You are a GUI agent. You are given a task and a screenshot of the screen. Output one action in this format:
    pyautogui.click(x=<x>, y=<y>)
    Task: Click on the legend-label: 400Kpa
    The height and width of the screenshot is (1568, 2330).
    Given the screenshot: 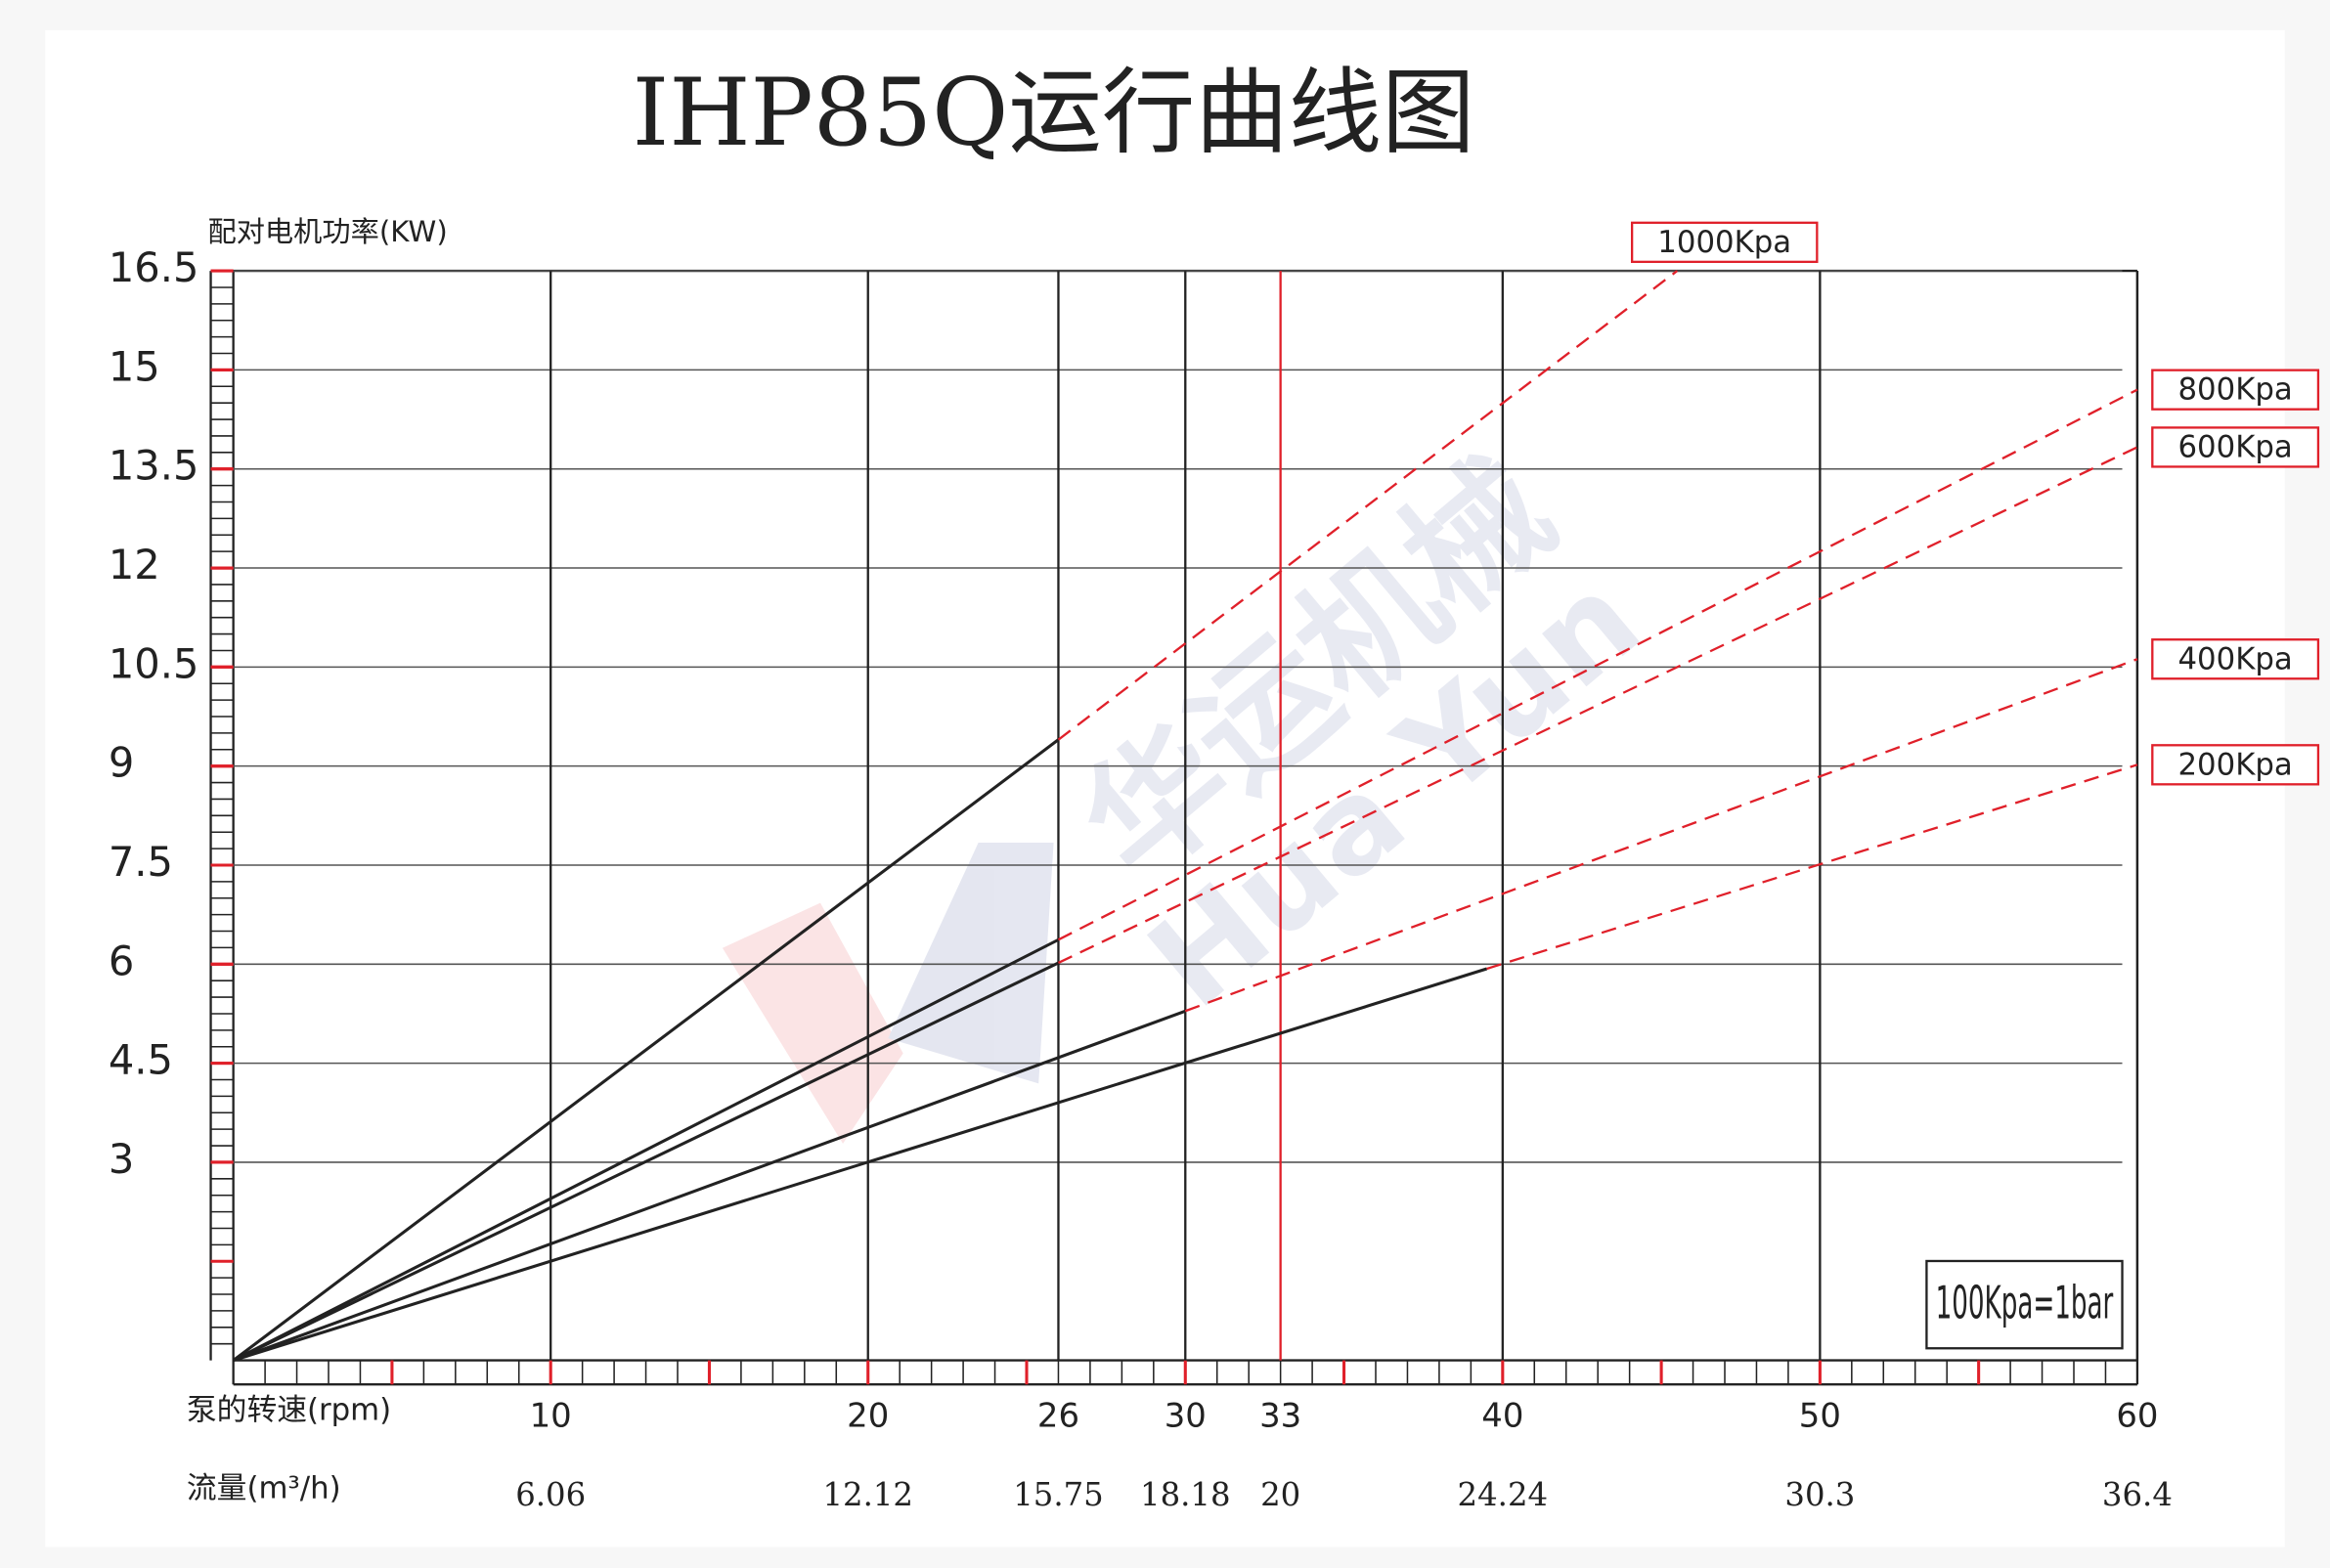 What is the action you would take?
    pyautogui.click(x=2234, y=658)
    